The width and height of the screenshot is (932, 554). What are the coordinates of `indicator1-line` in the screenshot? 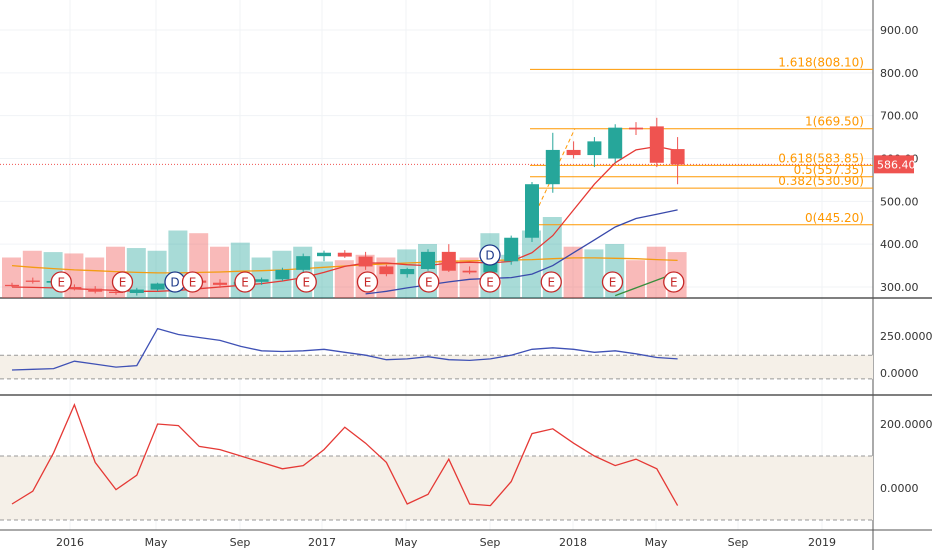 It's located at (344, 349).